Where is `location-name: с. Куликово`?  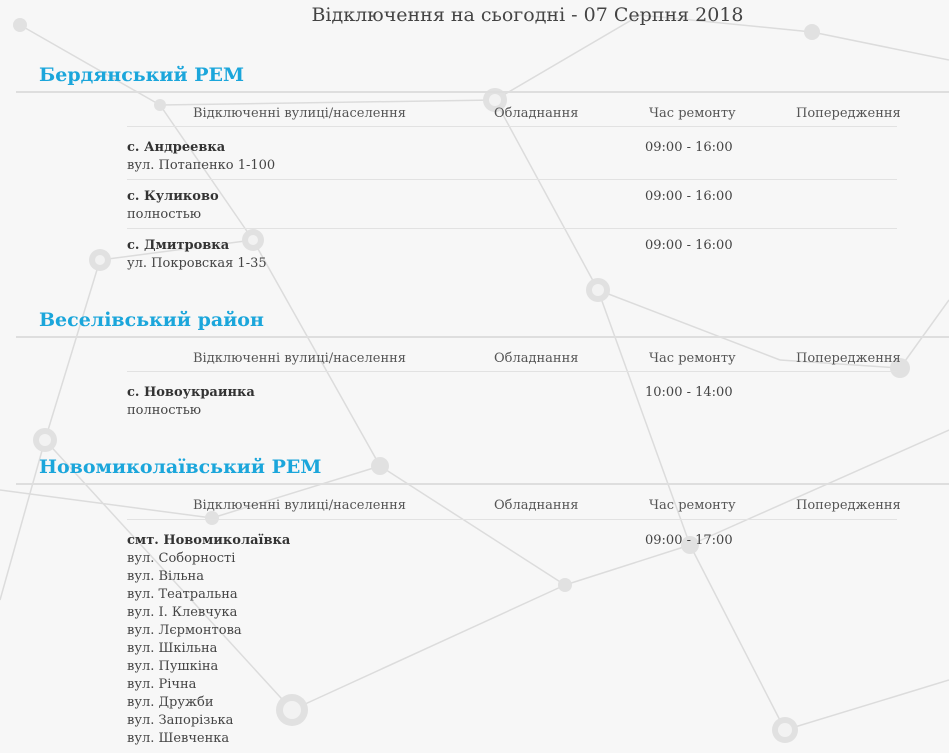
location-name: с. Куликово is located at coordinates (173, 196).